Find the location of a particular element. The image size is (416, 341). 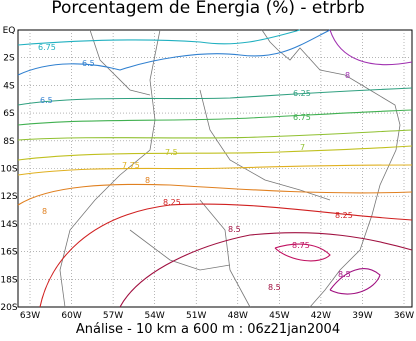

longitude-label: 54W is located at coordinates (154, 316).